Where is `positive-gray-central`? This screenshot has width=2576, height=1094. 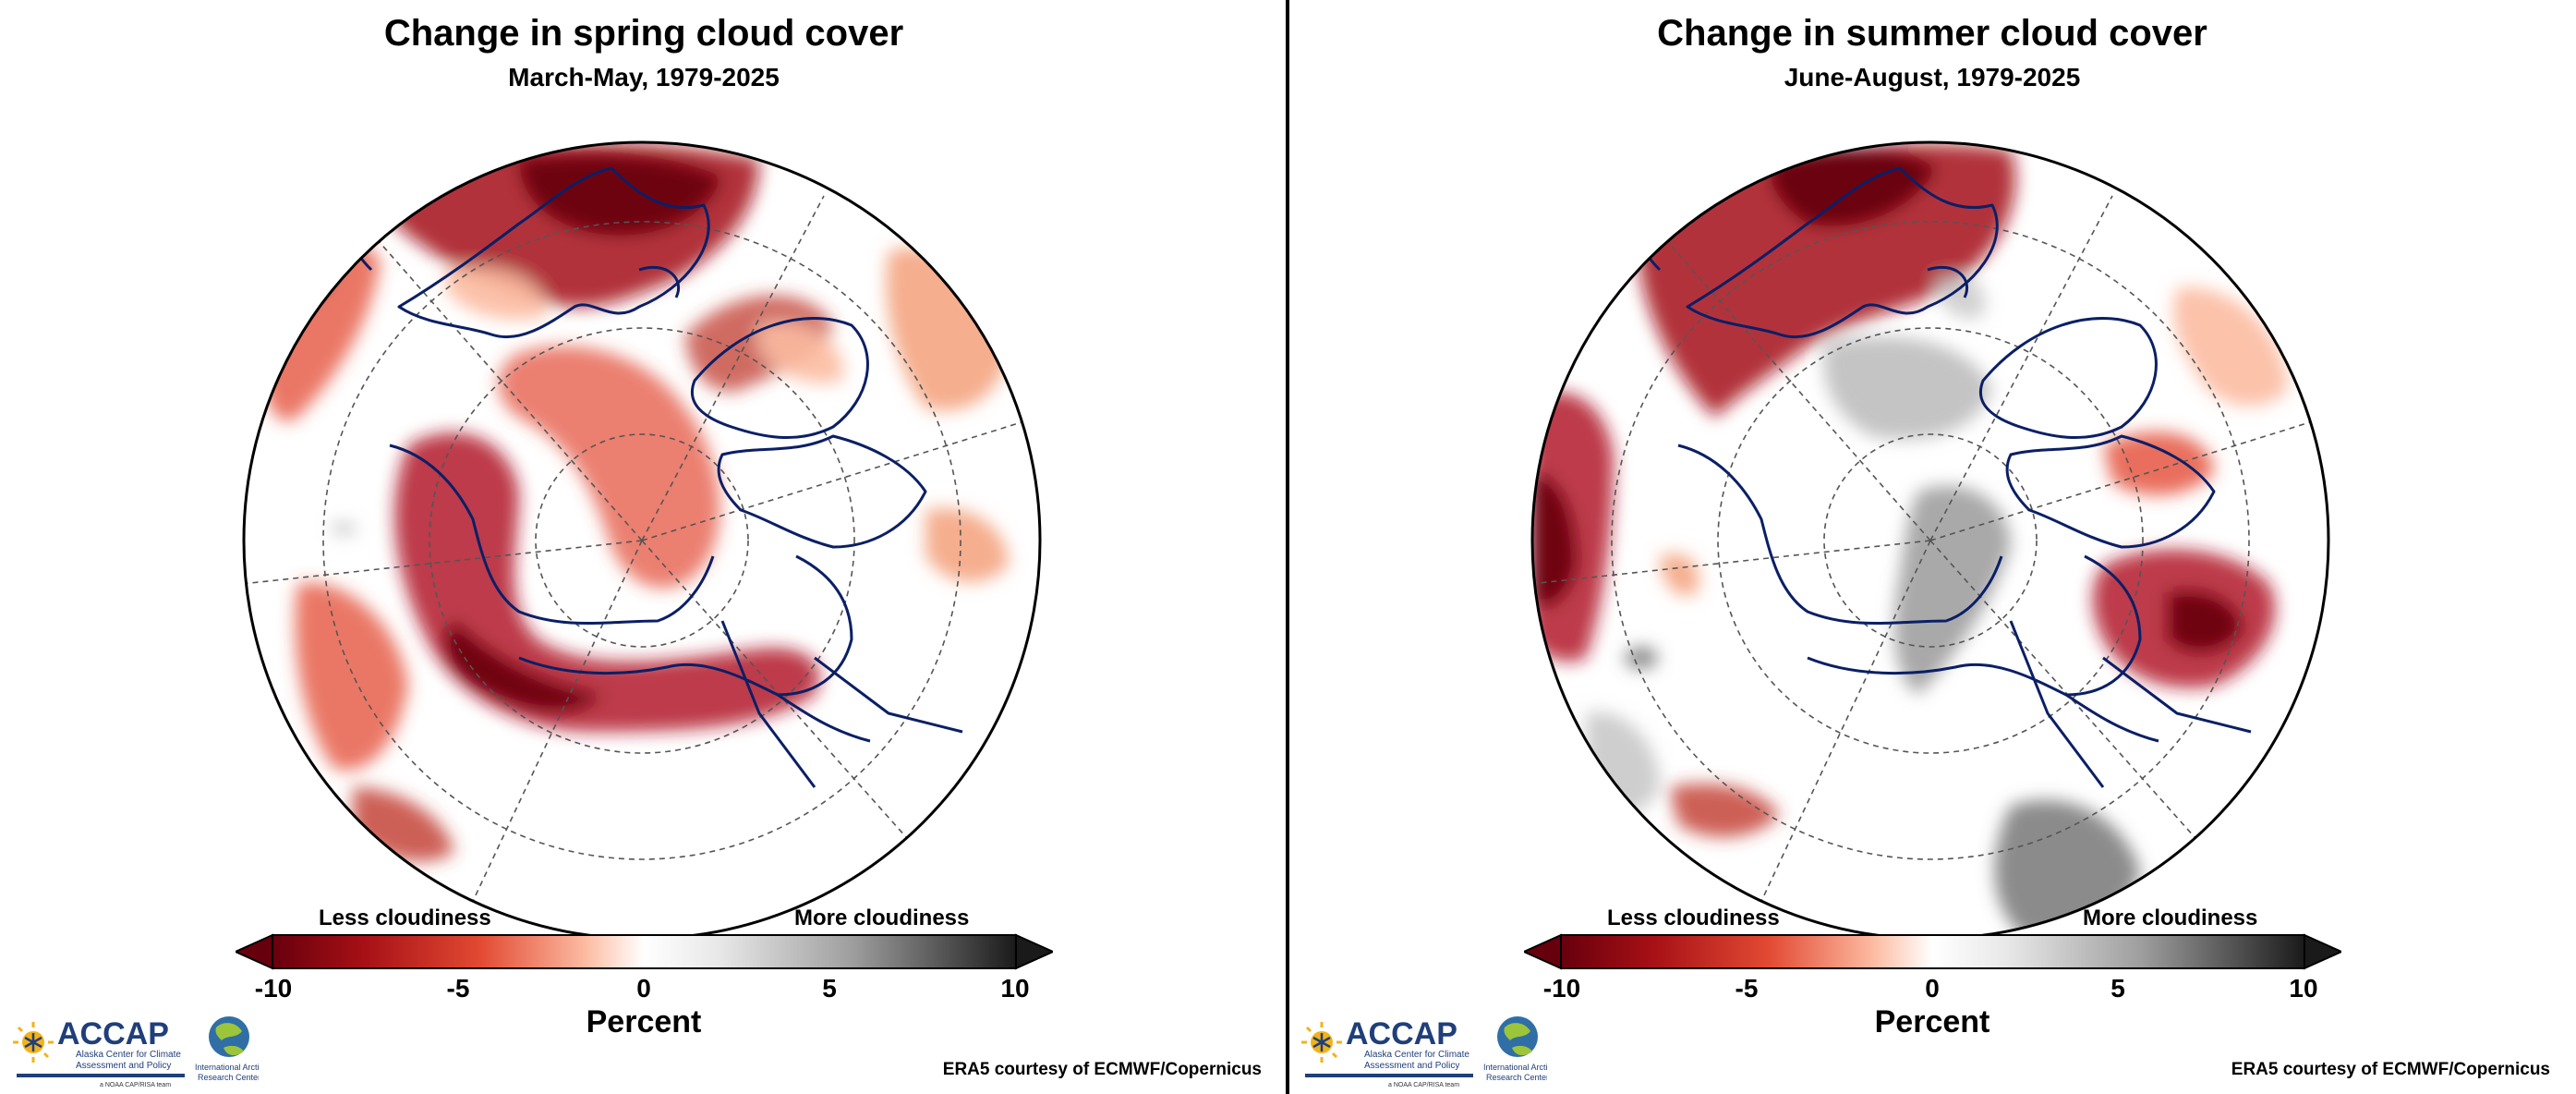 positive-gray-central is located at coordinates (1907, 388).